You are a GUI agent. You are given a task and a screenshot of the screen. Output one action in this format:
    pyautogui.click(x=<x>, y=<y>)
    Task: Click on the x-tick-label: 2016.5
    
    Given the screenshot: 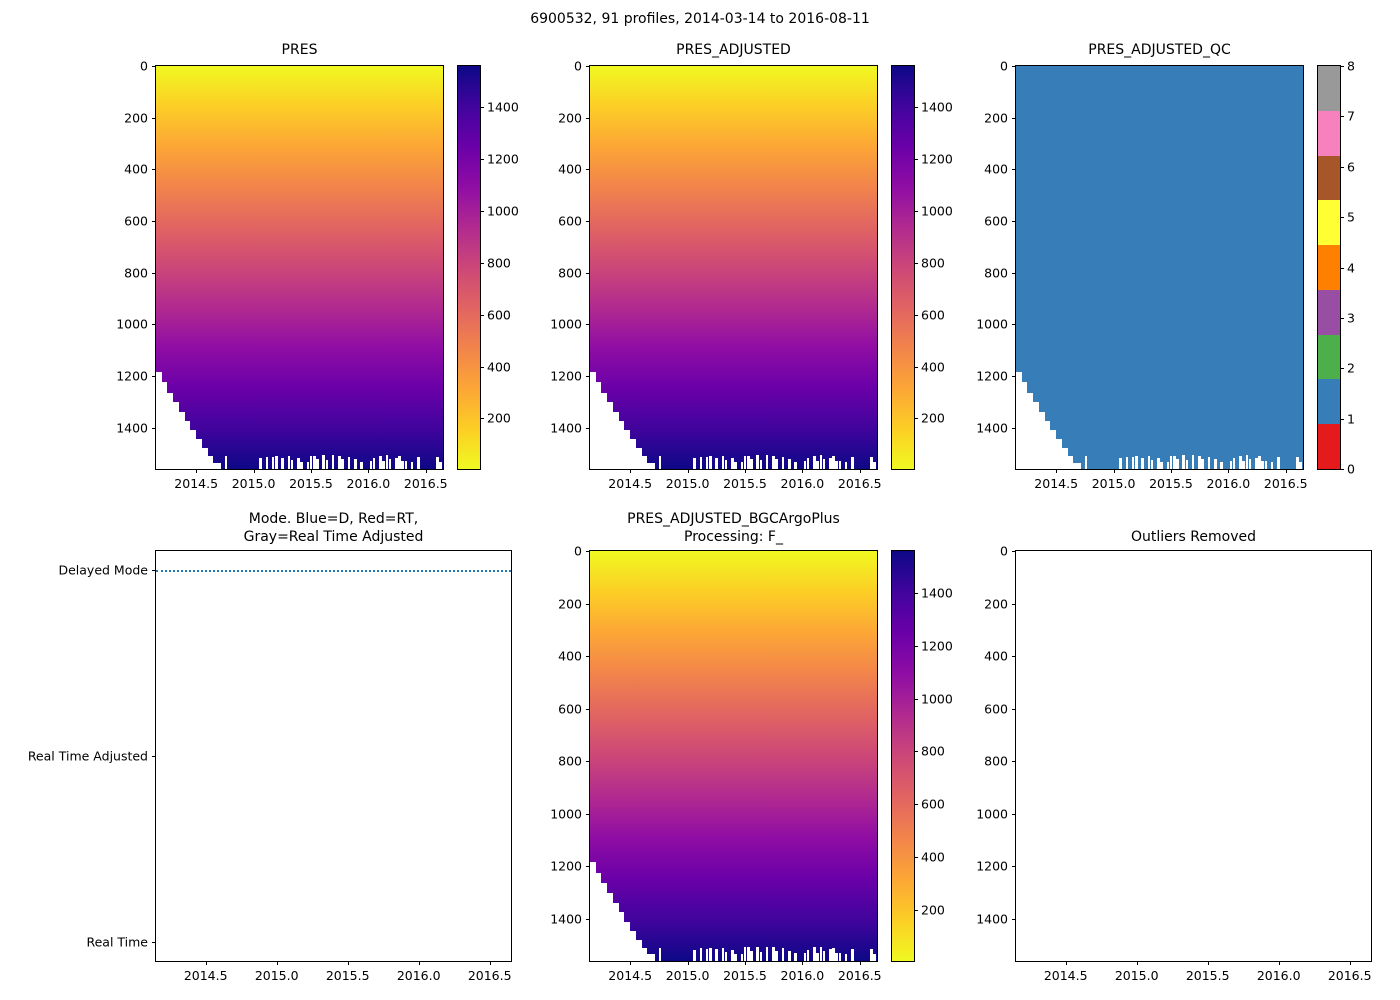 What is the action you would take?
    pyautogui.click(x=859, y=975)
    